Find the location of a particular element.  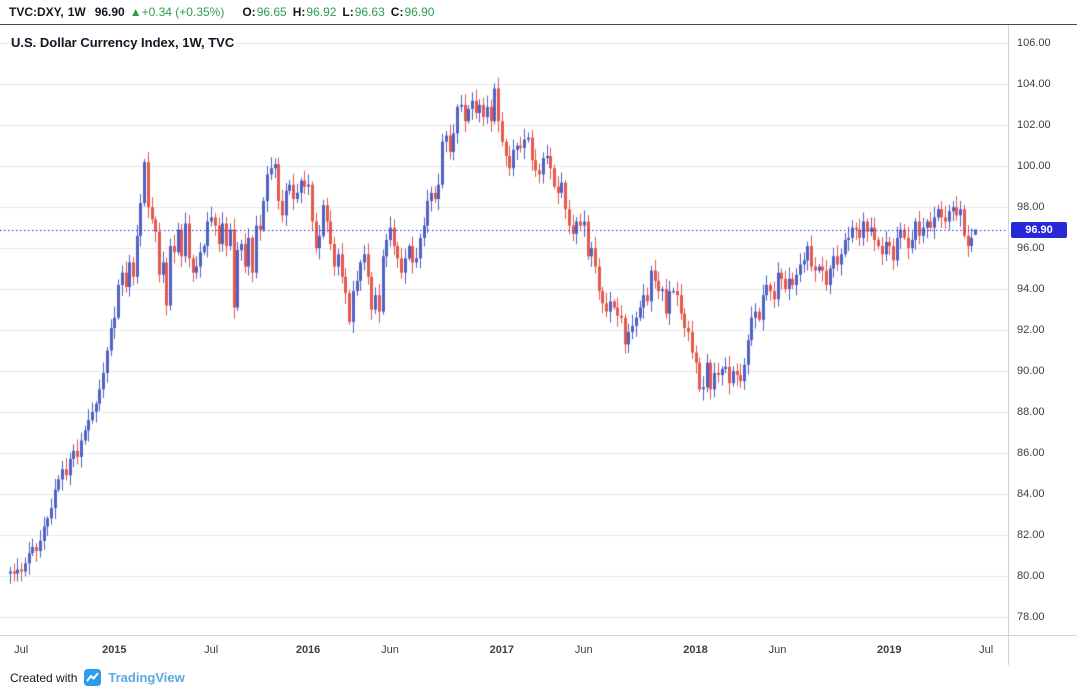

y-axis-label: 104.00 is located at coordinates (1034, 84).